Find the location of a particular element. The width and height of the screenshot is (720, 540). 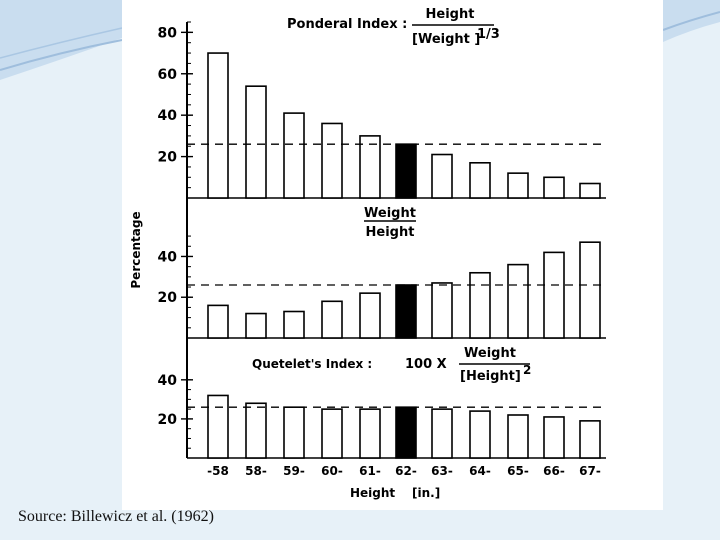

bar-2-63- is located at coordinates (442, 310).